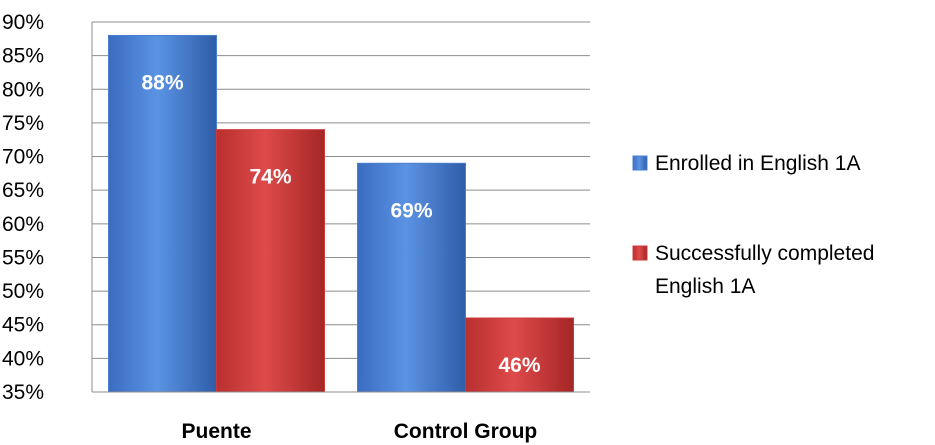  I want to click on bar-completed-puente, so click(270, 261).